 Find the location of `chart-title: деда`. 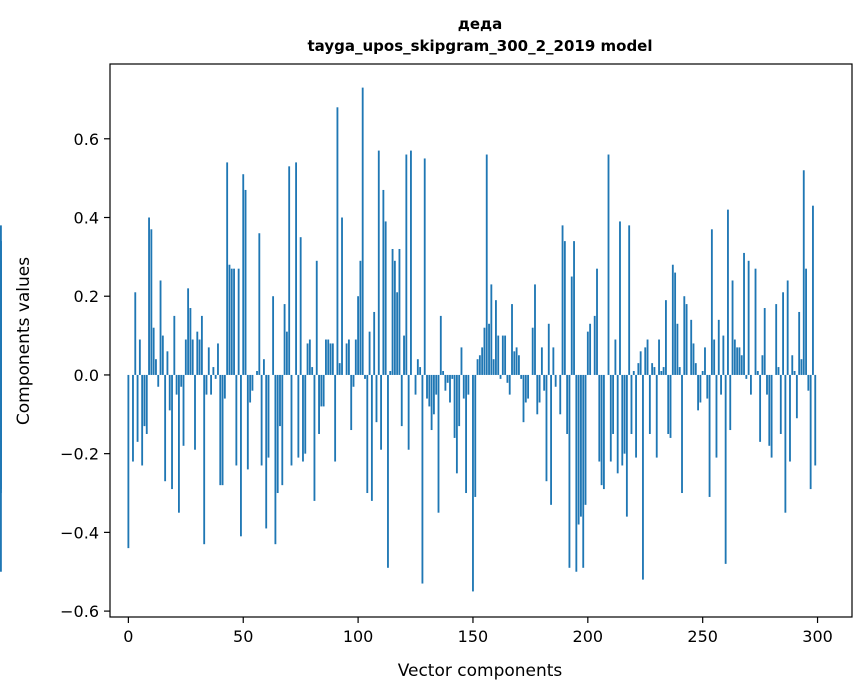

chart-title: деда is located at coordinates (480, 24).